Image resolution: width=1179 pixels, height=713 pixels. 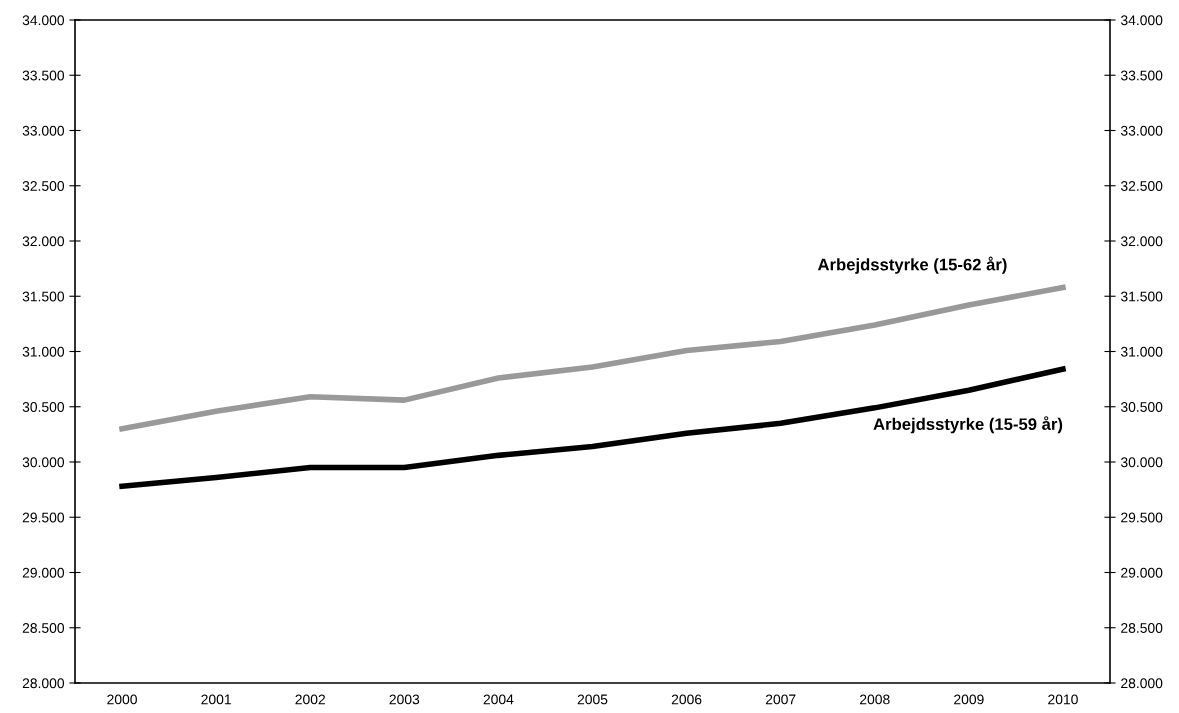 I want to click on y-tick-label: 34.000, so click(x=43, y=20).